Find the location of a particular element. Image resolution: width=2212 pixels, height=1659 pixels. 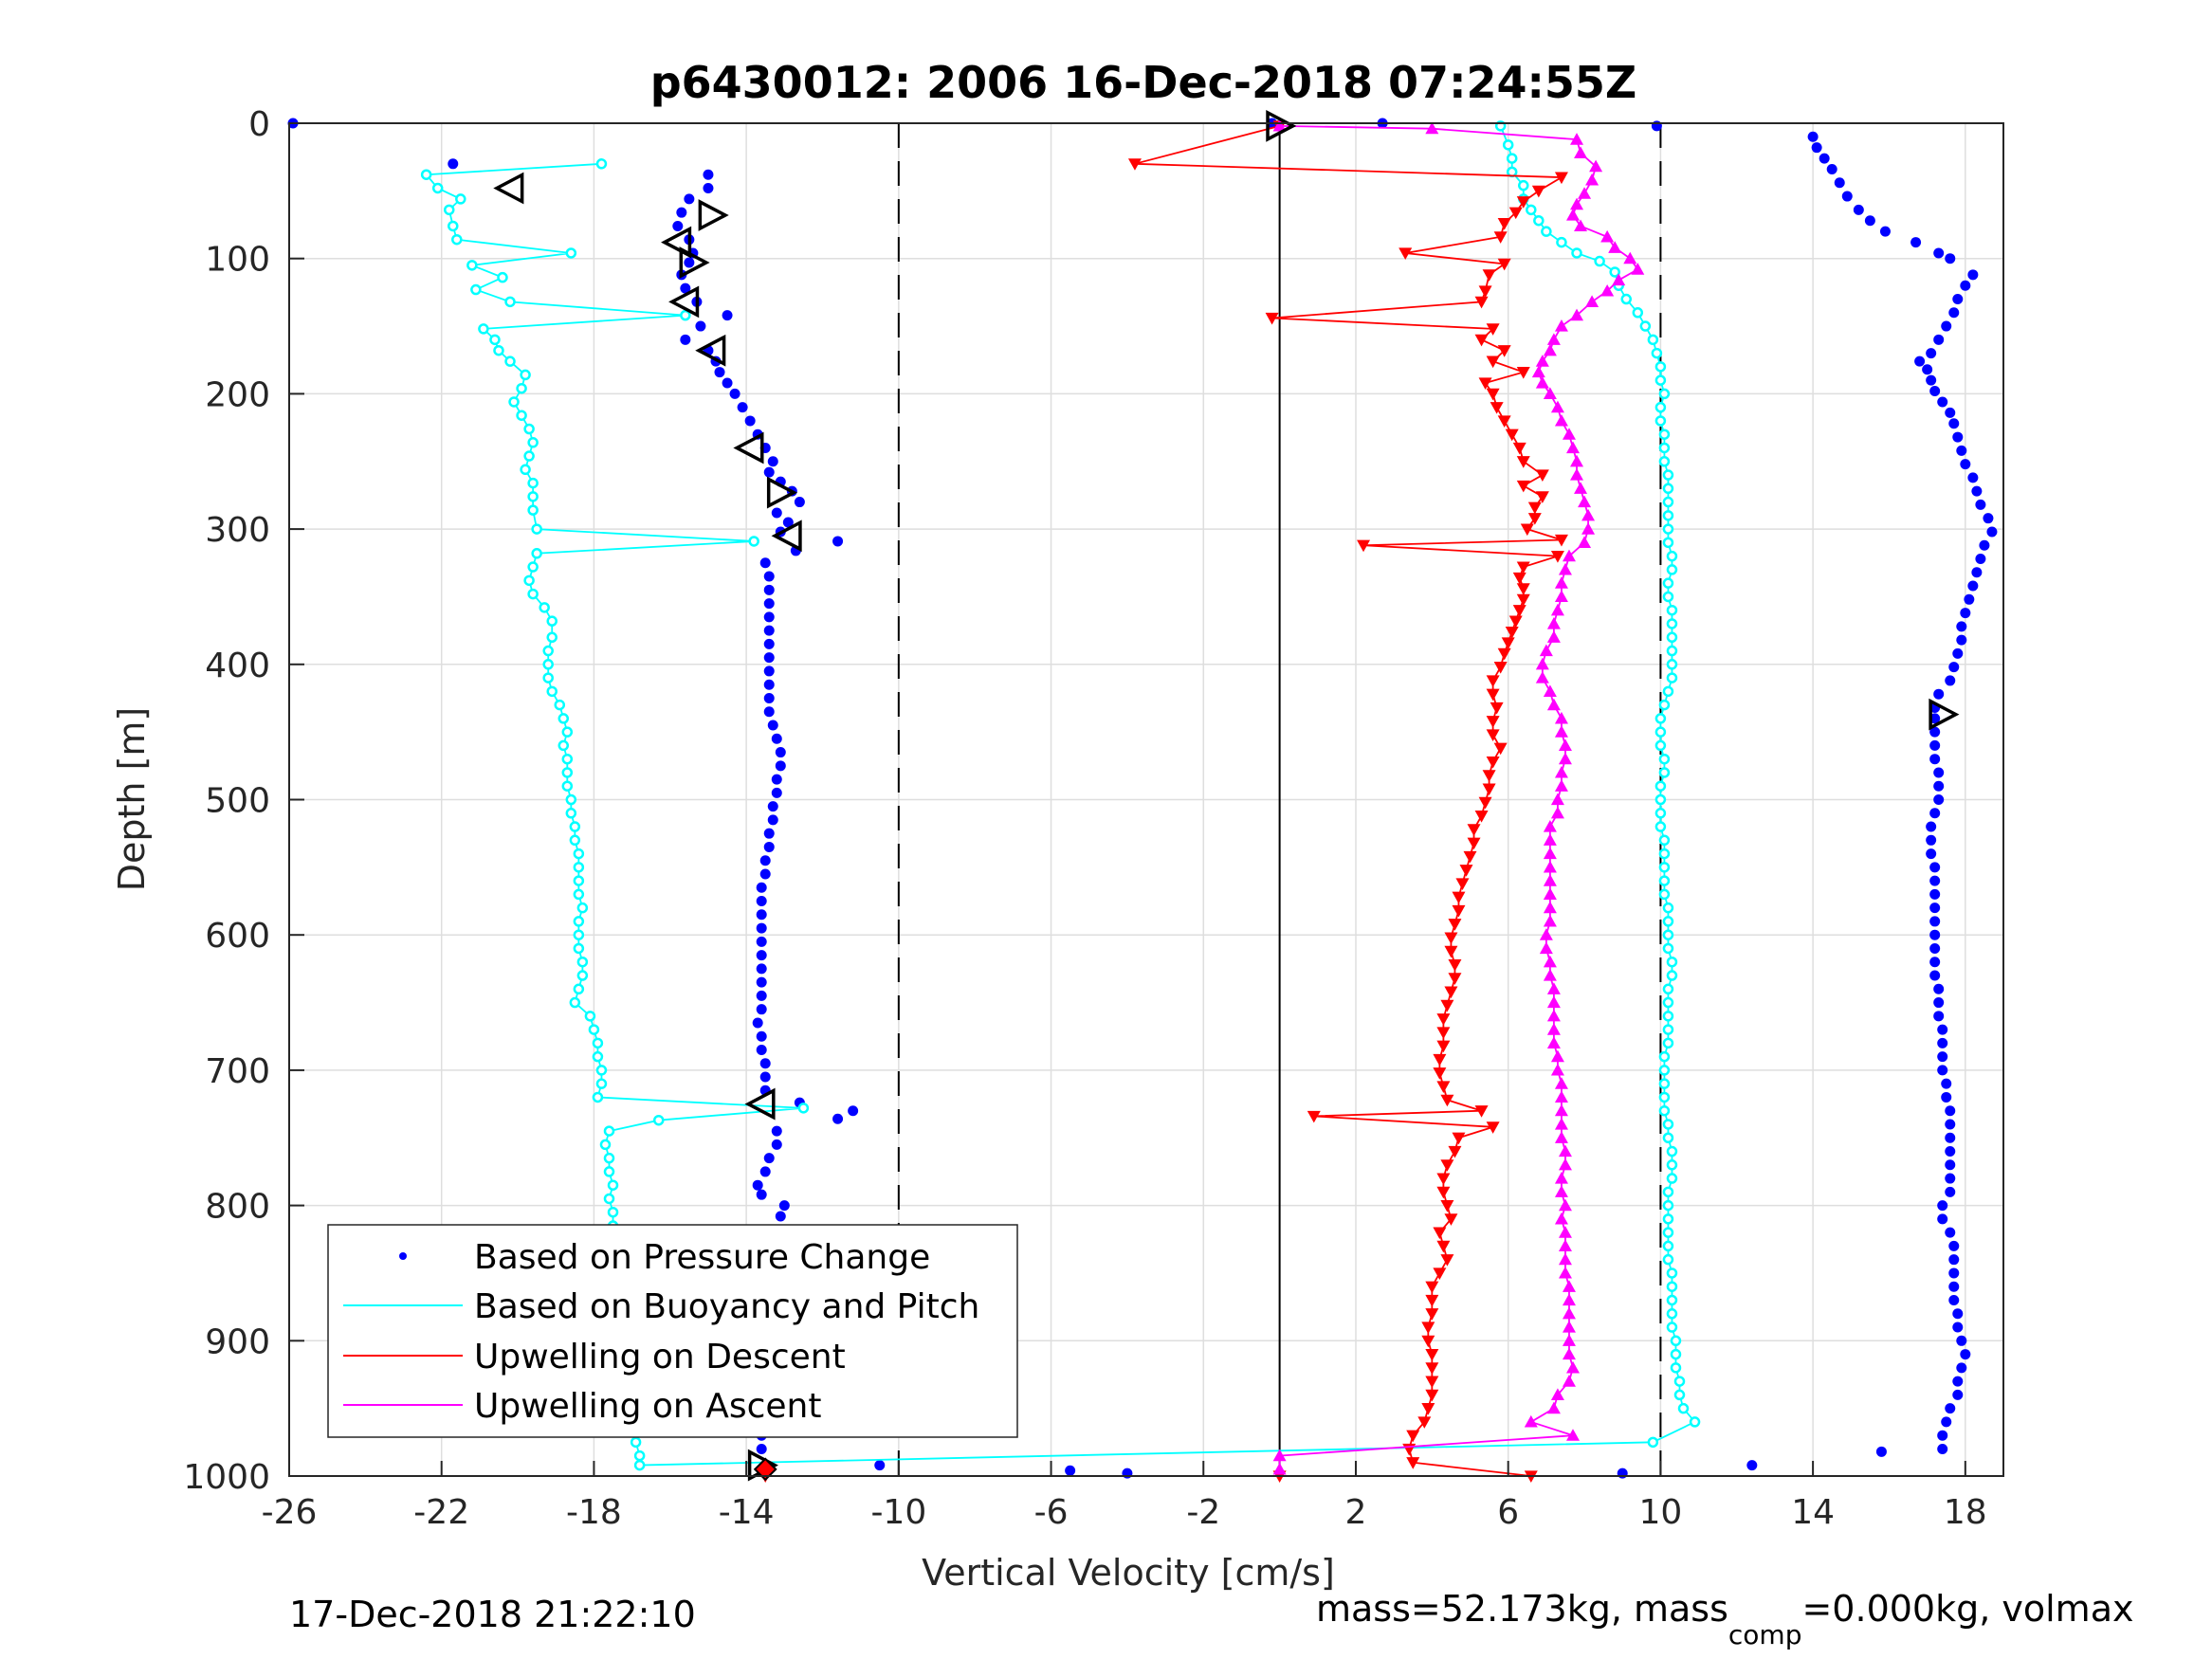

dive-end-marker is located at coordinates (765, 1469).